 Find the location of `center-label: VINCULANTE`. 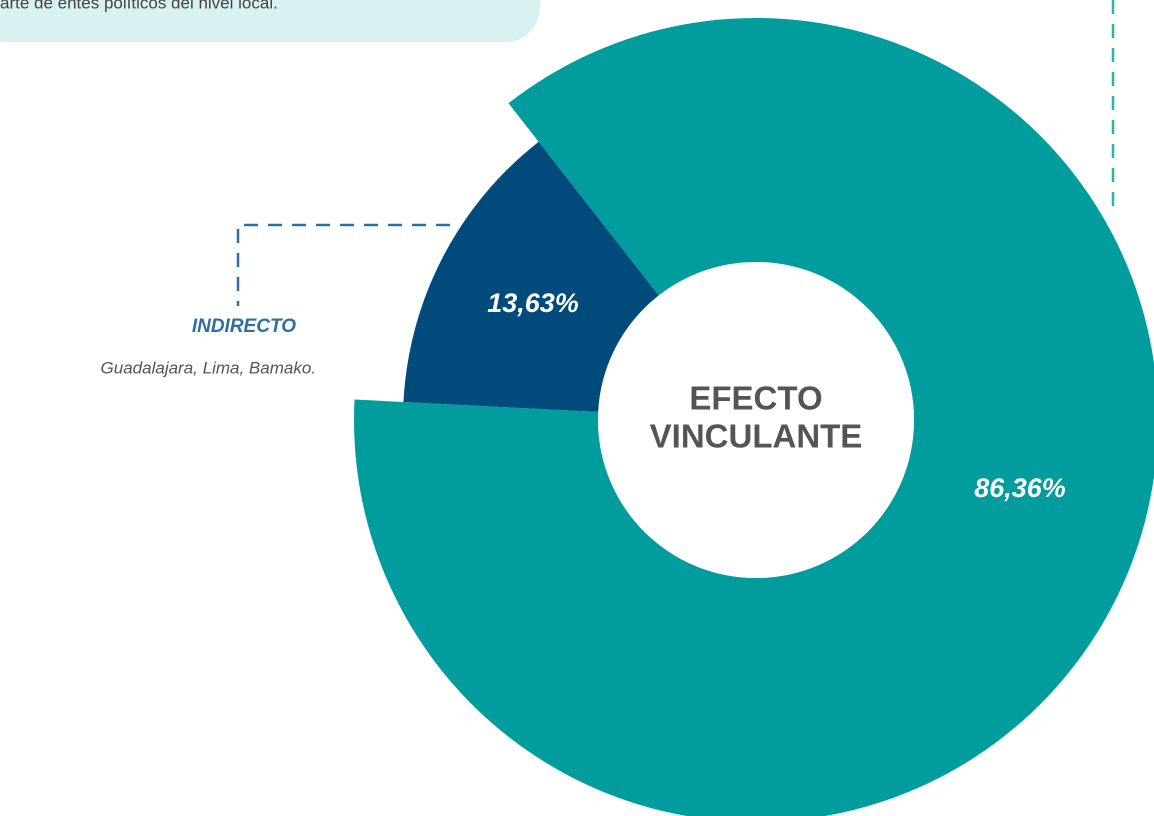

center-label: VINCULANTE is located at coordinates (756, 436).